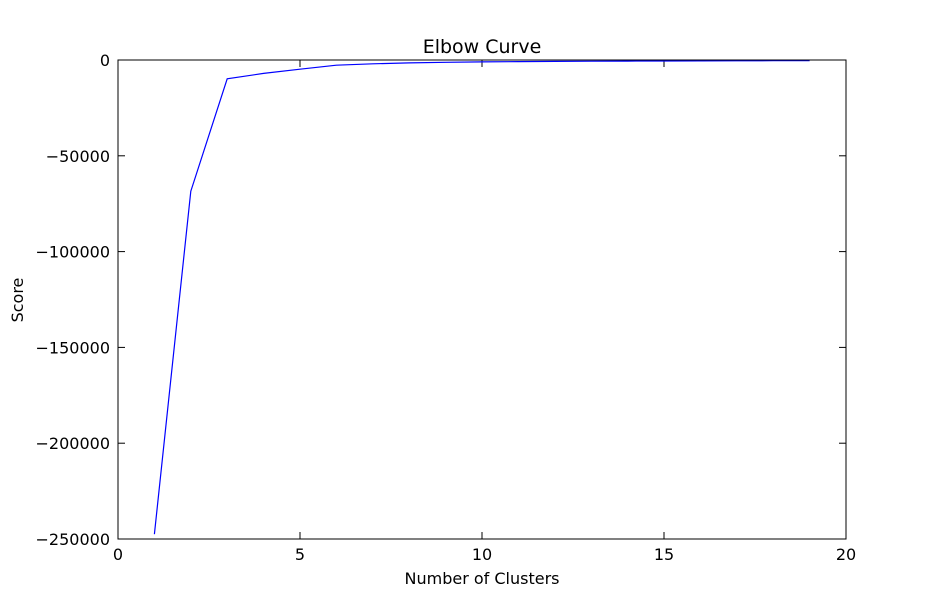  What do you see at coordinates (73, 347) in the screenshot?
I see `y-tick-label: −150000` at bounding box center [73, 347].